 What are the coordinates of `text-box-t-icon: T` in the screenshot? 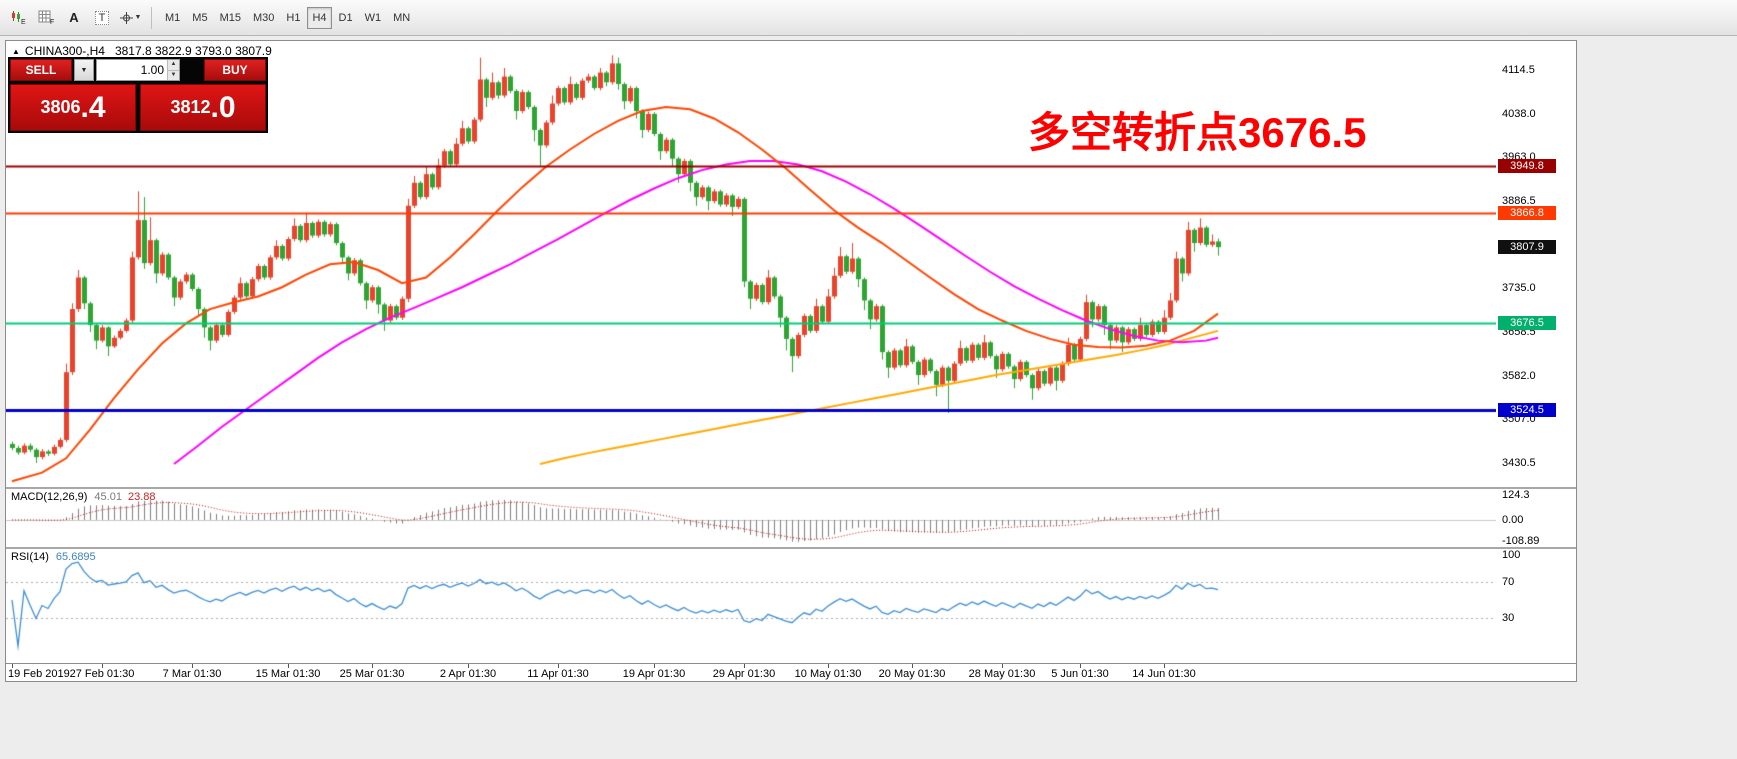 It's located at (102, 17).